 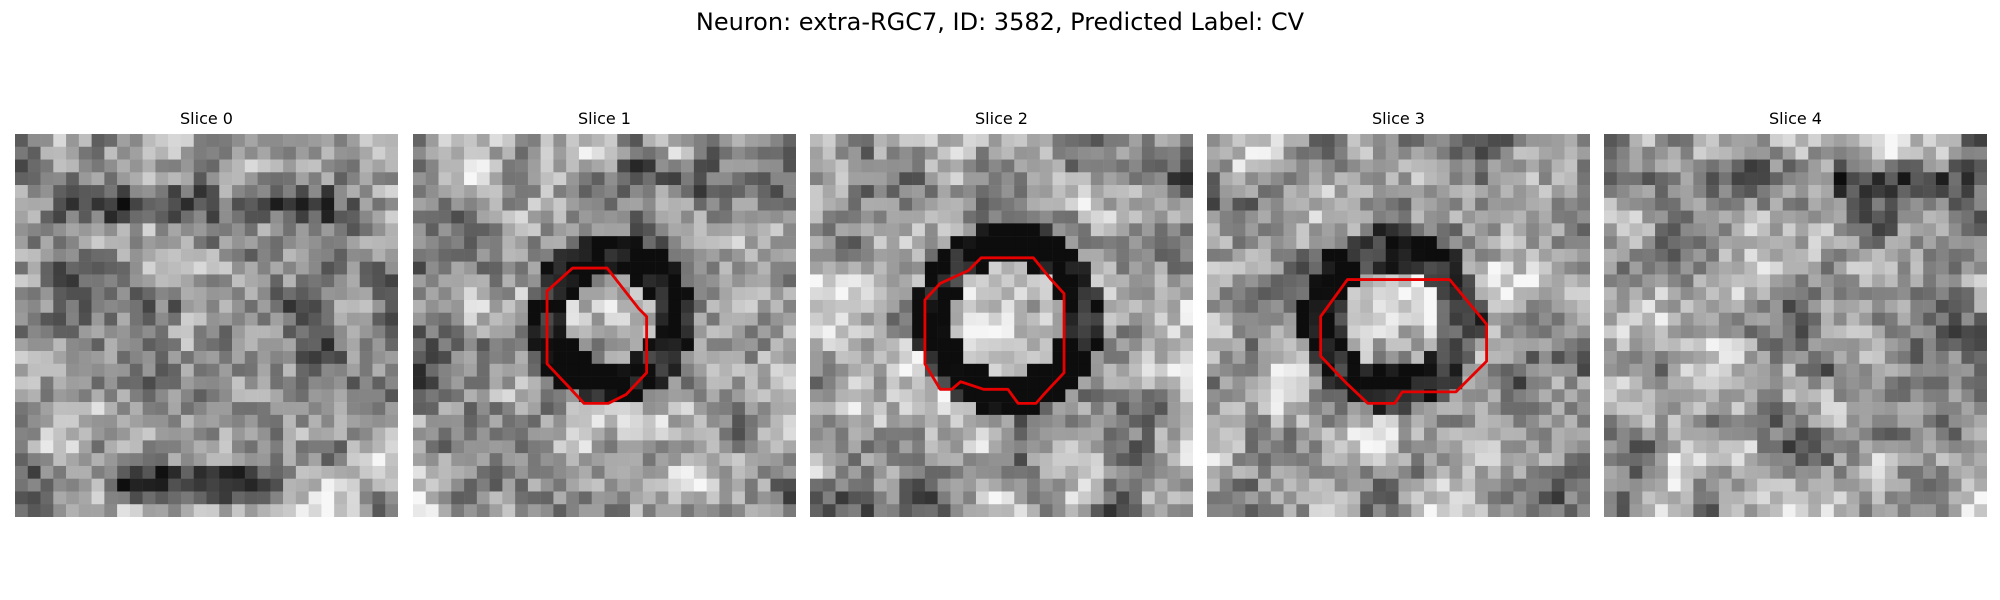 I want to click on slice-panel-2: Slice 2, so click(x=1001, y=317).